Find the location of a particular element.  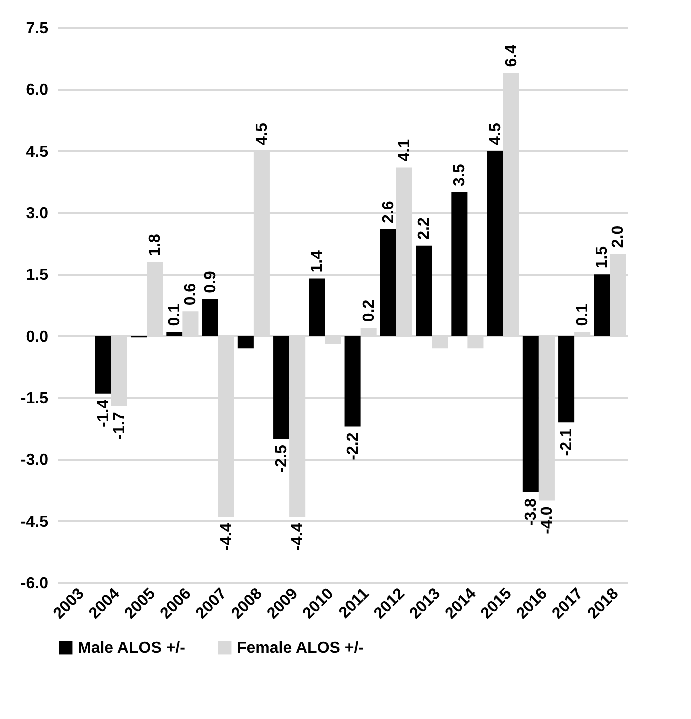

data-label: 0.9 is located at coordinates (211, 282).